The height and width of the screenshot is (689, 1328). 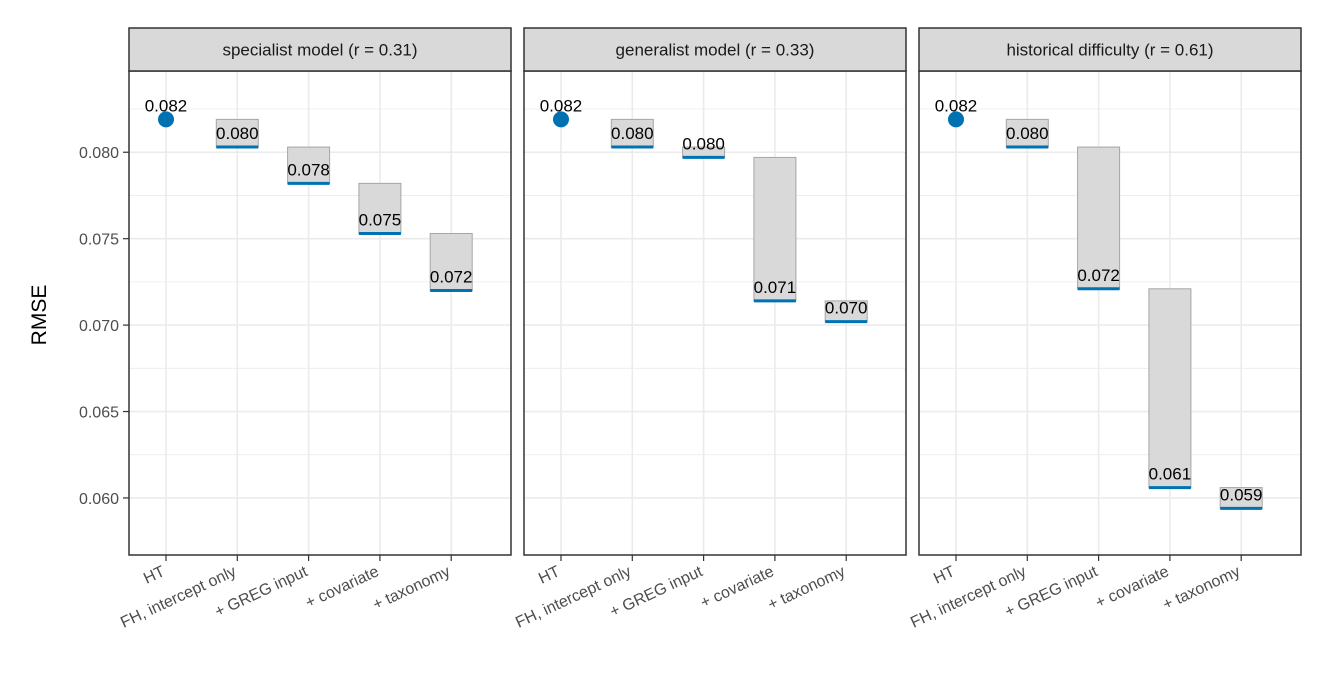 I want to click on value-label: 0.075, so click(x=380, y=219).